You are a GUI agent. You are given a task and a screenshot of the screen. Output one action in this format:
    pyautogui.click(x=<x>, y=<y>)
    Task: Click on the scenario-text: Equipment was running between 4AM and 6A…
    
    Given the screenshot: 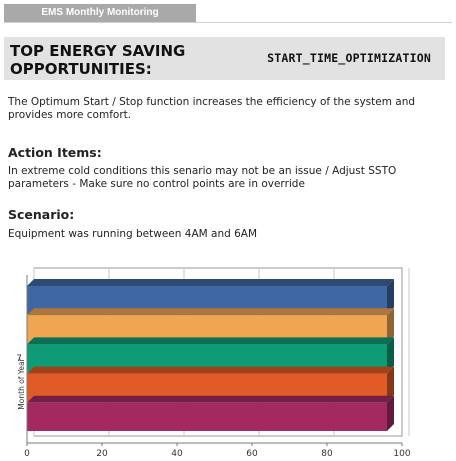 What is the action you would take?
    pyautogui.click(x=133, y=234)
    